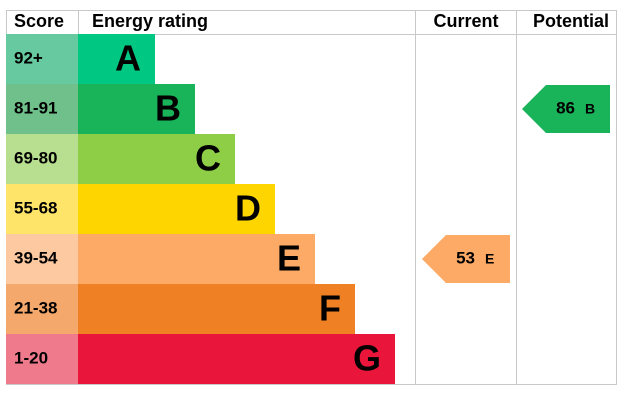 The image size is (631, 401). What do you see at coordinates (571, 21) in the screenshot?
I see `header: Potential` at bounding box center [571, 21].